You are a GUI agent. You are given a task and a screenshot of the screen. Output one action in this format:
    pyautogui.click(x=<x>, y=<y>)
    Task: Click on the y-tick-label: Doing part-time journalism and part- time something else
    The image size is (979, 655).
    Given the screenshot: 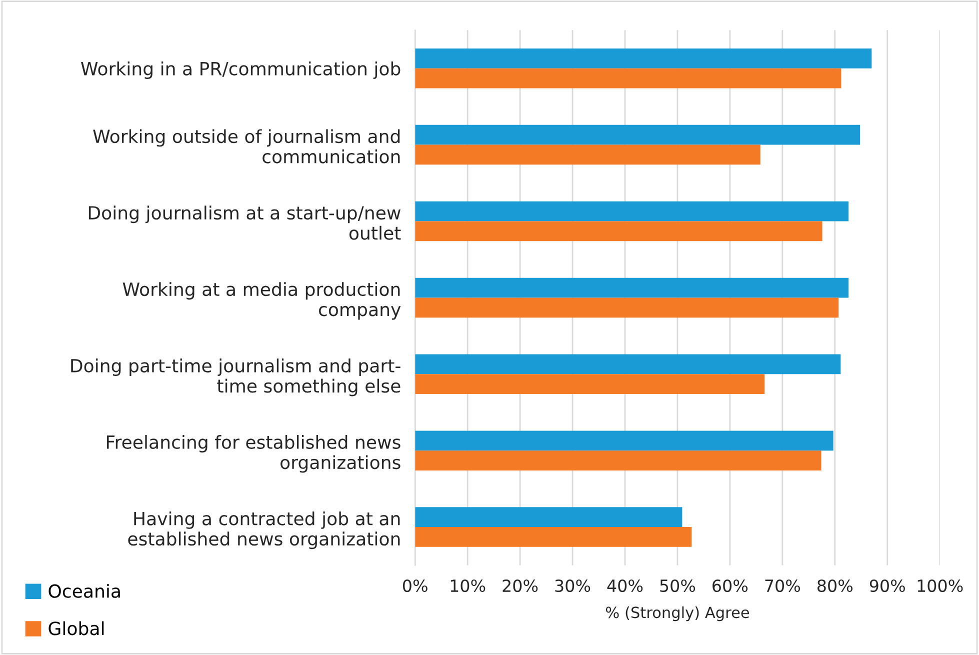 What is the action you would take?
    pyautogui.click(x=235, y=377)
    